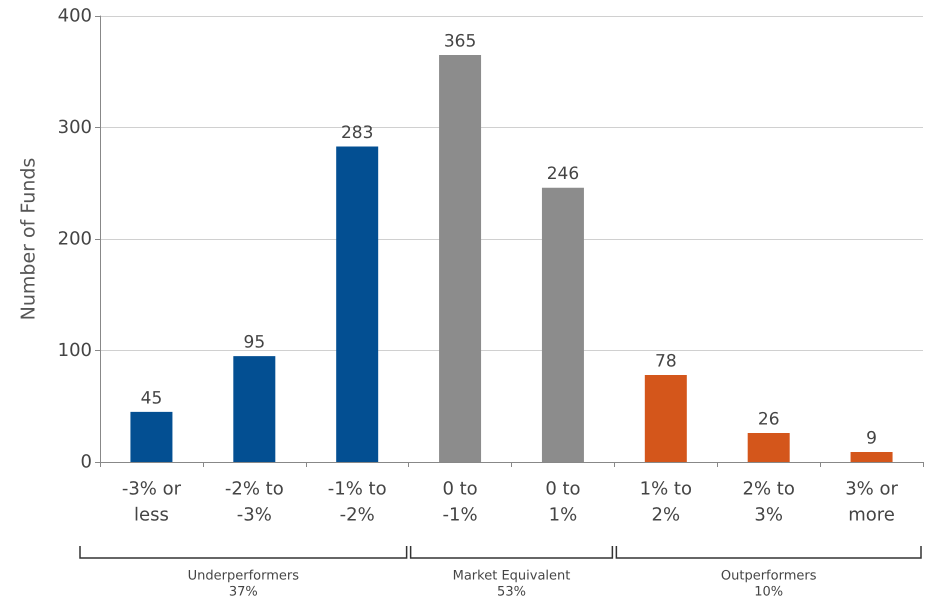 The height and width of the screenshot is (605, 927). I want to click on x-tick-label: -1% to -2%, so click(357, 502).